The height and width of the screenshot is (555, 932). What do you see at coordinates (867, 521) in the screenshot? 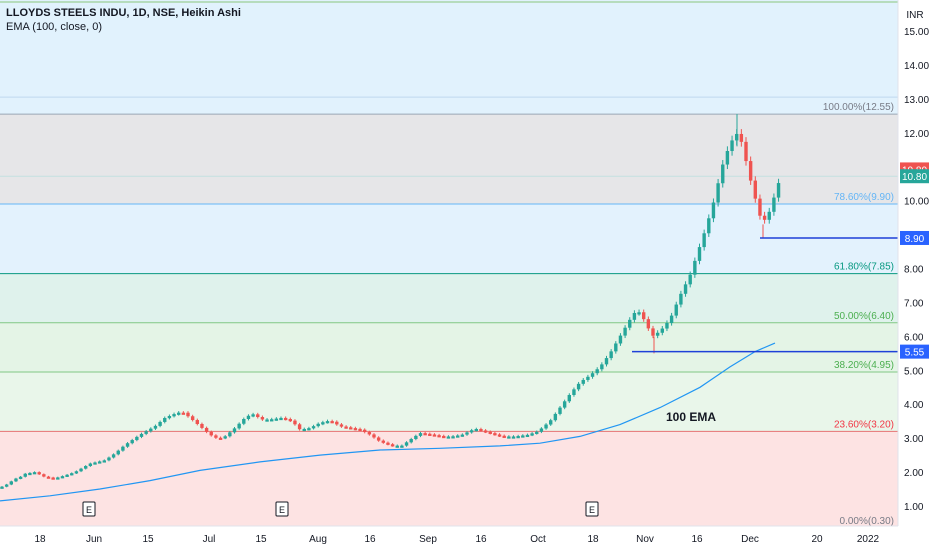
I see `fib-level-label: 0.00%(0.30)` at bounding box center [867, 521].